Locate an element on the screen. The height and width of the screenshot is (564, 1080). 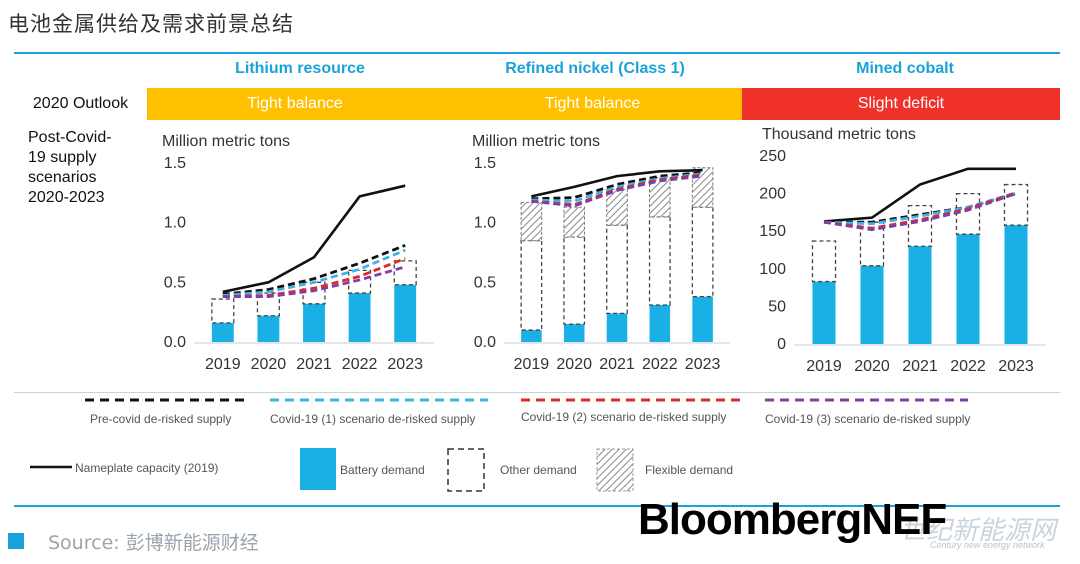
column-header-cobalt: Mined cobalt is located at coordinates (905, 68).